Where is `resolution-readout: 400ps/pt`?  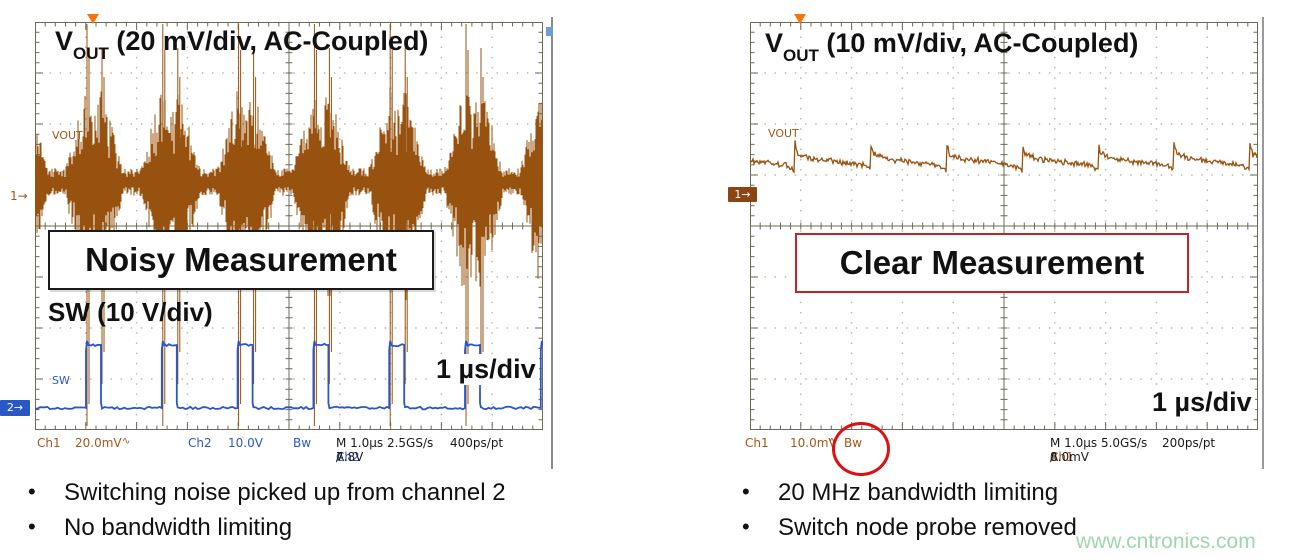
resolution-readout: 400ps/pt is located at coordinates (477, 443).